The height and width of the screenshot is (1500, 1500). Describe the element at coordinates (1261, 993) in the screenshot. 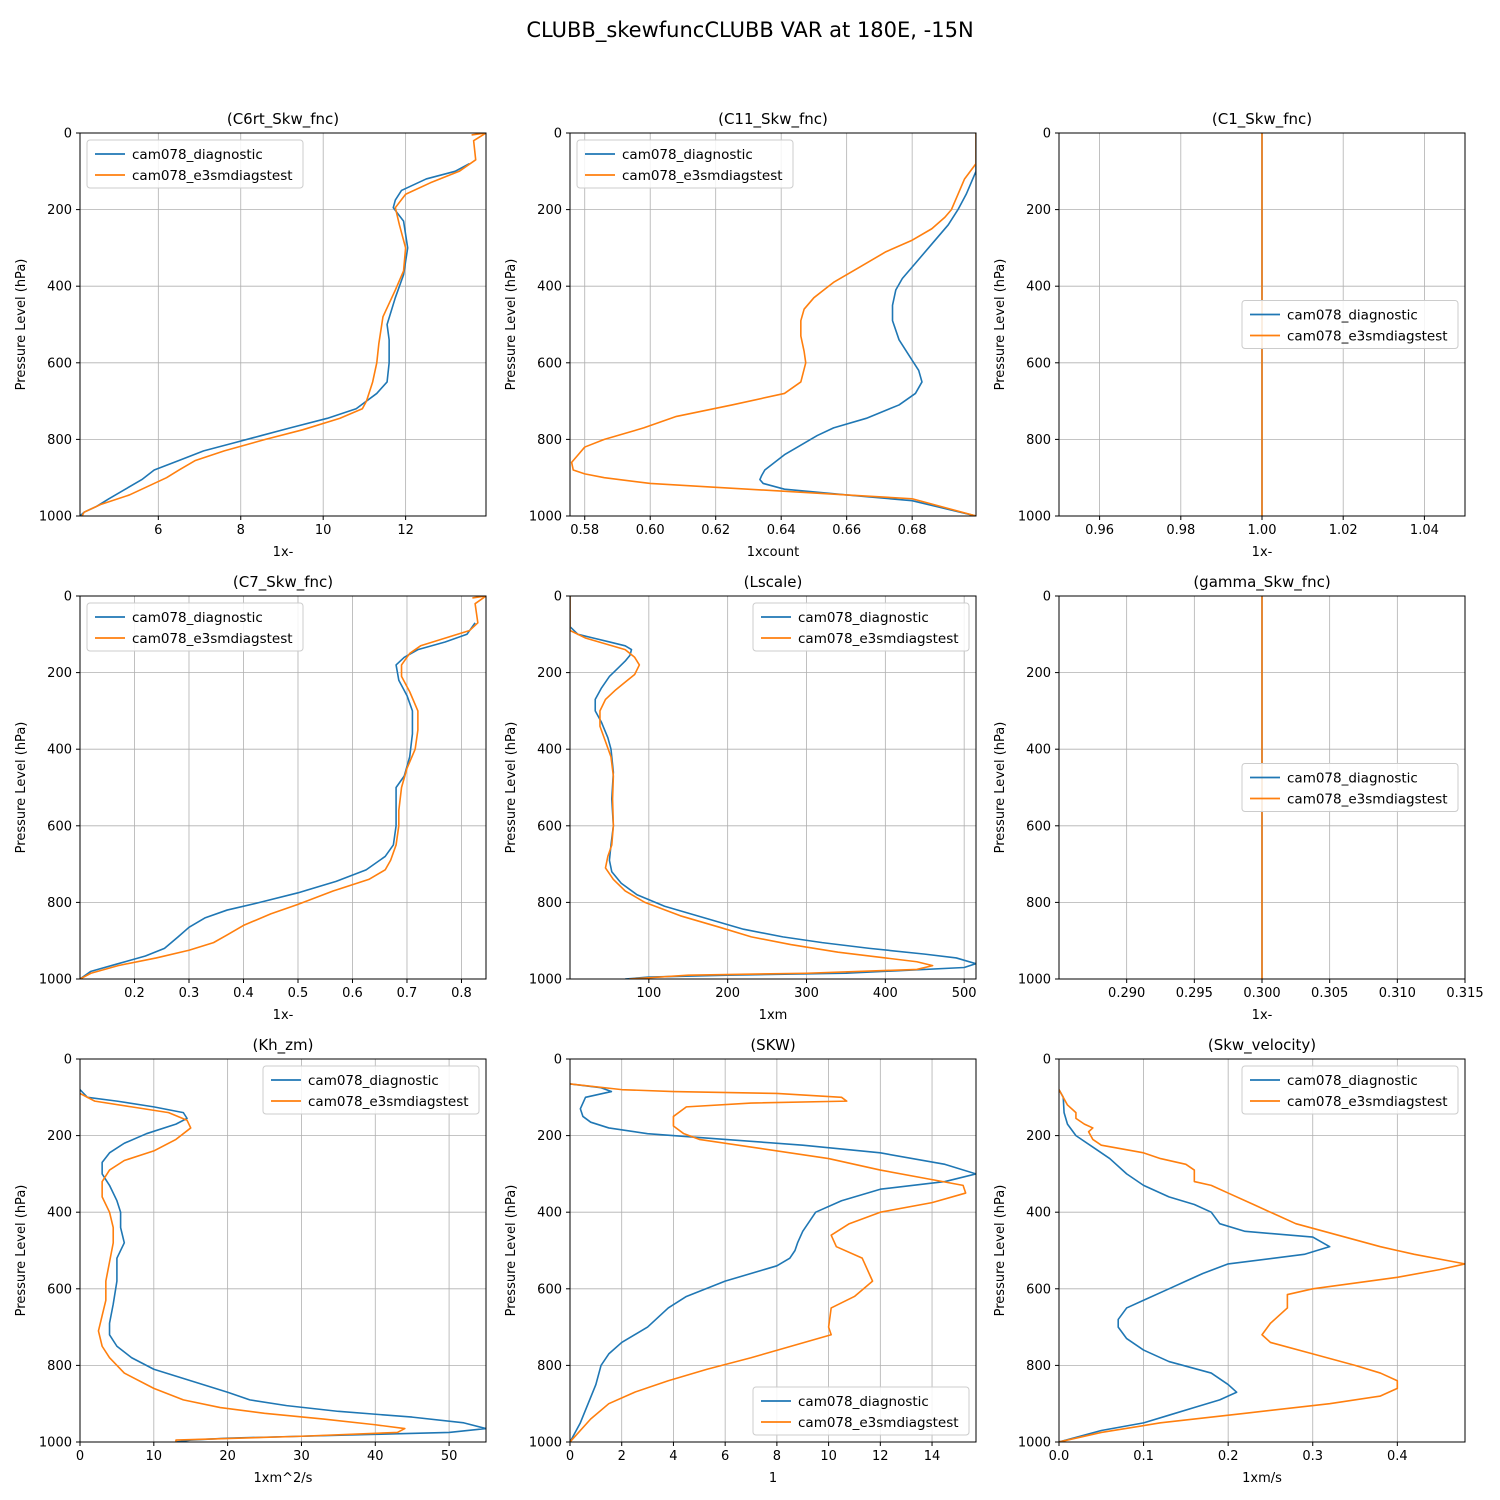

I see `x-tick-label: 0.300` at that location.